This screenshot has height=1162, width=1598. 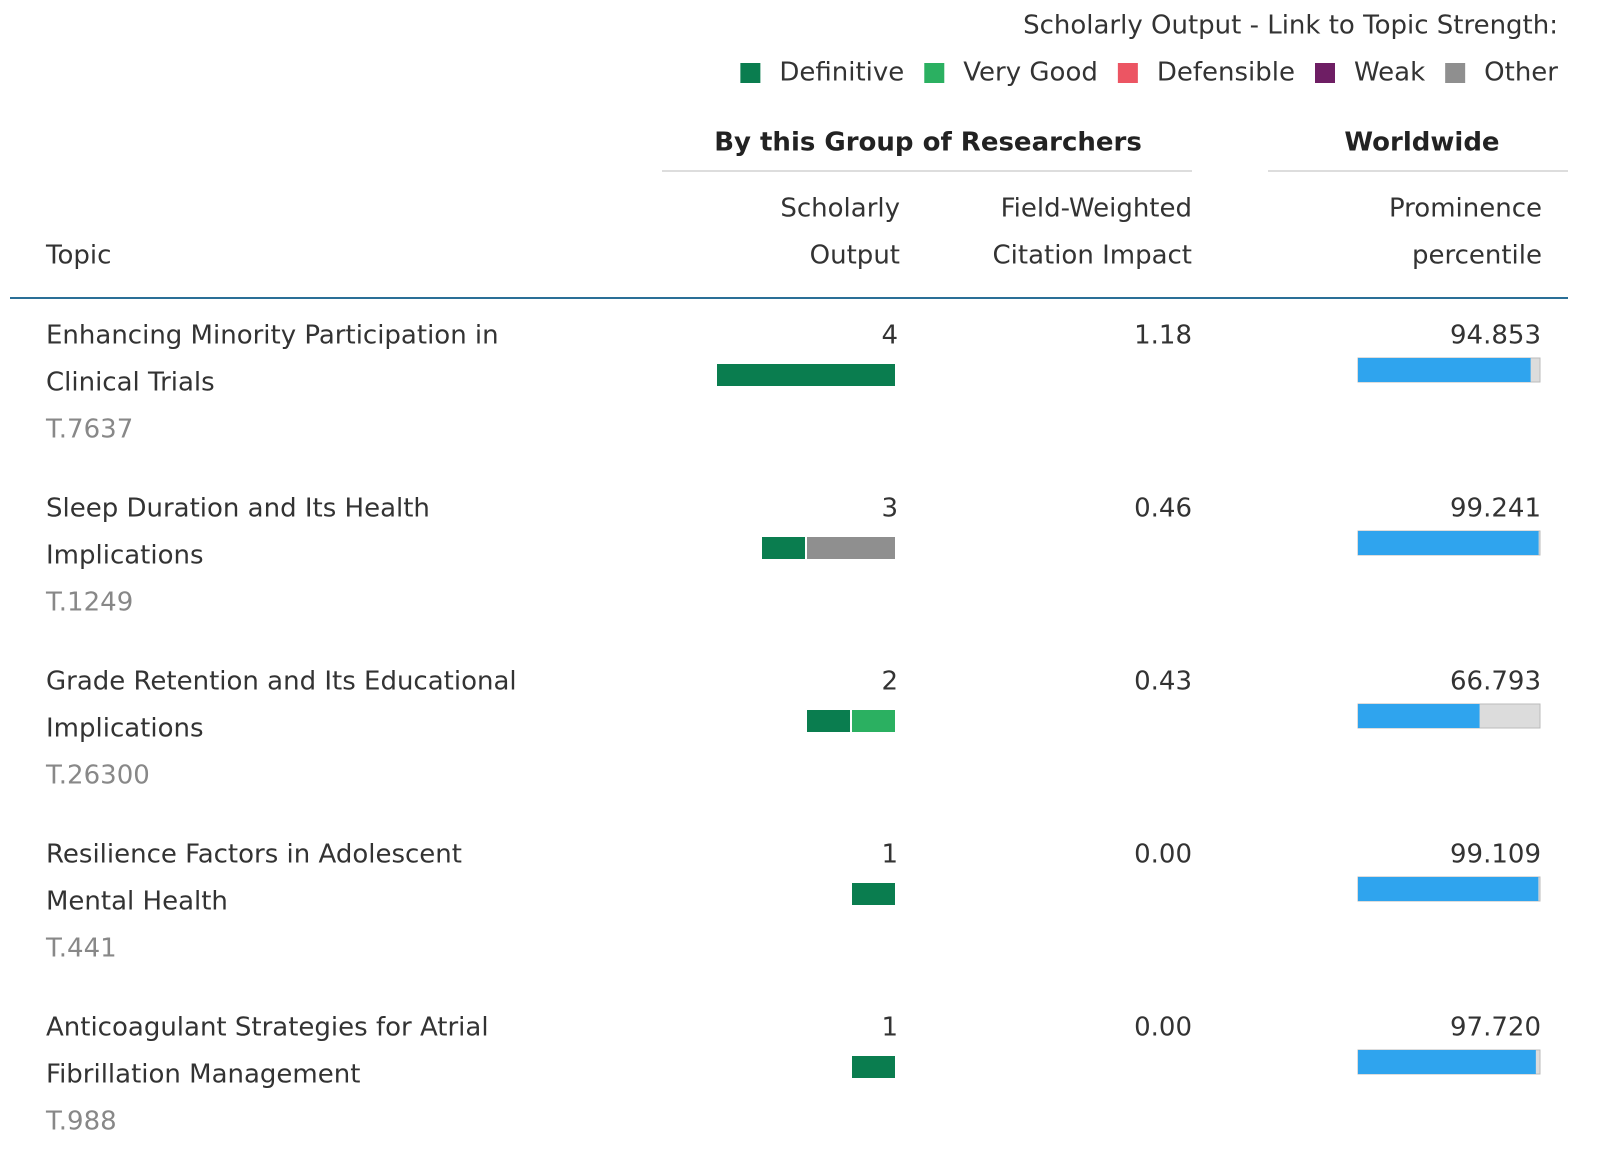 What do you see at coordinates (1163, 509) in the screenshot?
I see `fwci: 0.46` at bounding box center [1163, 509].